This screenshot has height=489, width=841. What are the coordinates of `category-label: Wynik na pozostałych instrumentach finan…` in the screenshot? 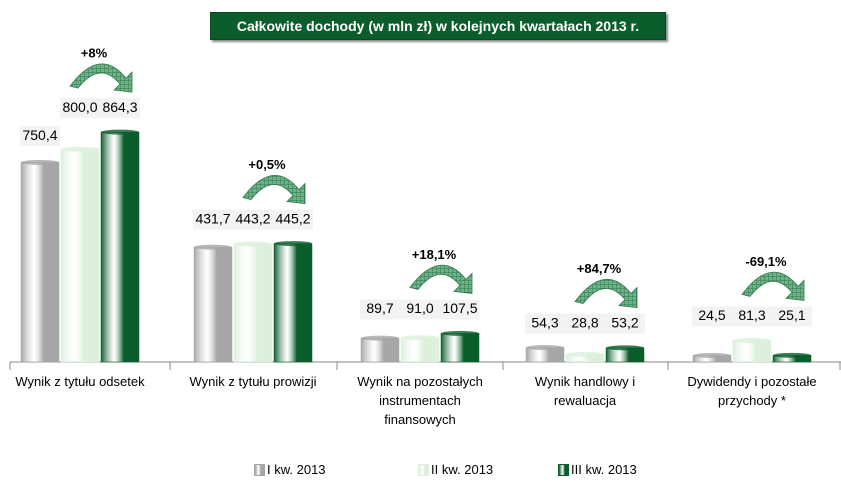 It's located at (420, 400).